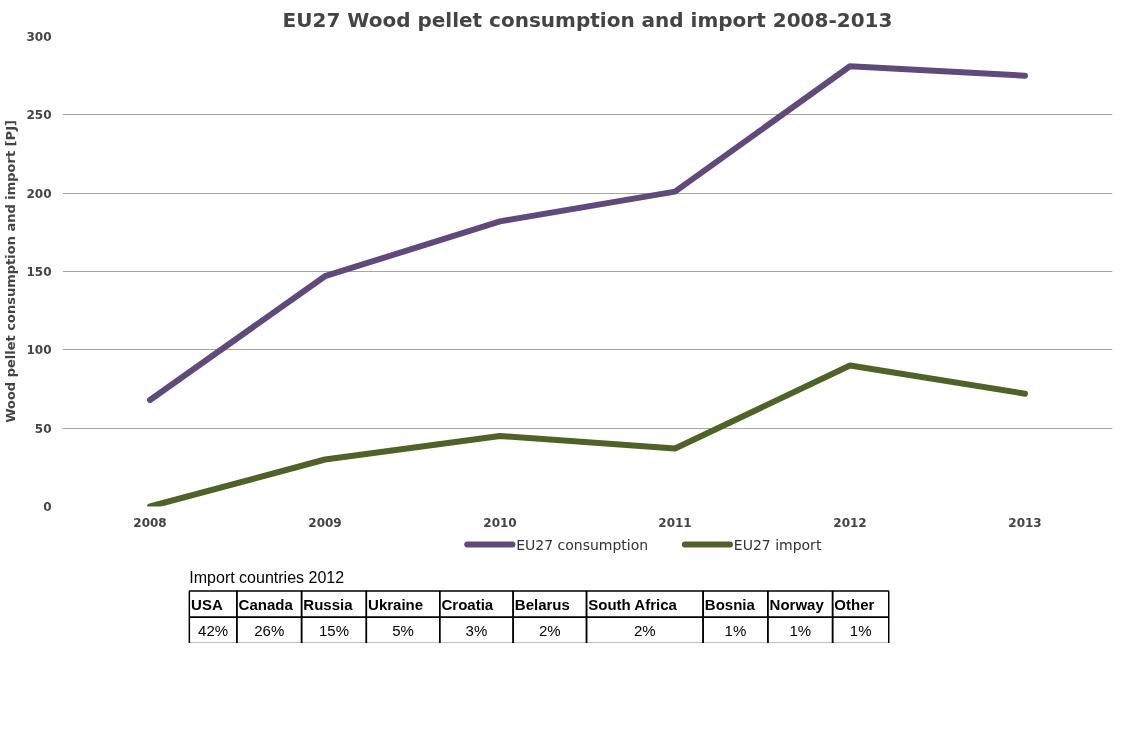  What do you see at coordinates (39, 272) in the screenshot?
I see `y-tick-label: 150` at bounding box center [39, 272].